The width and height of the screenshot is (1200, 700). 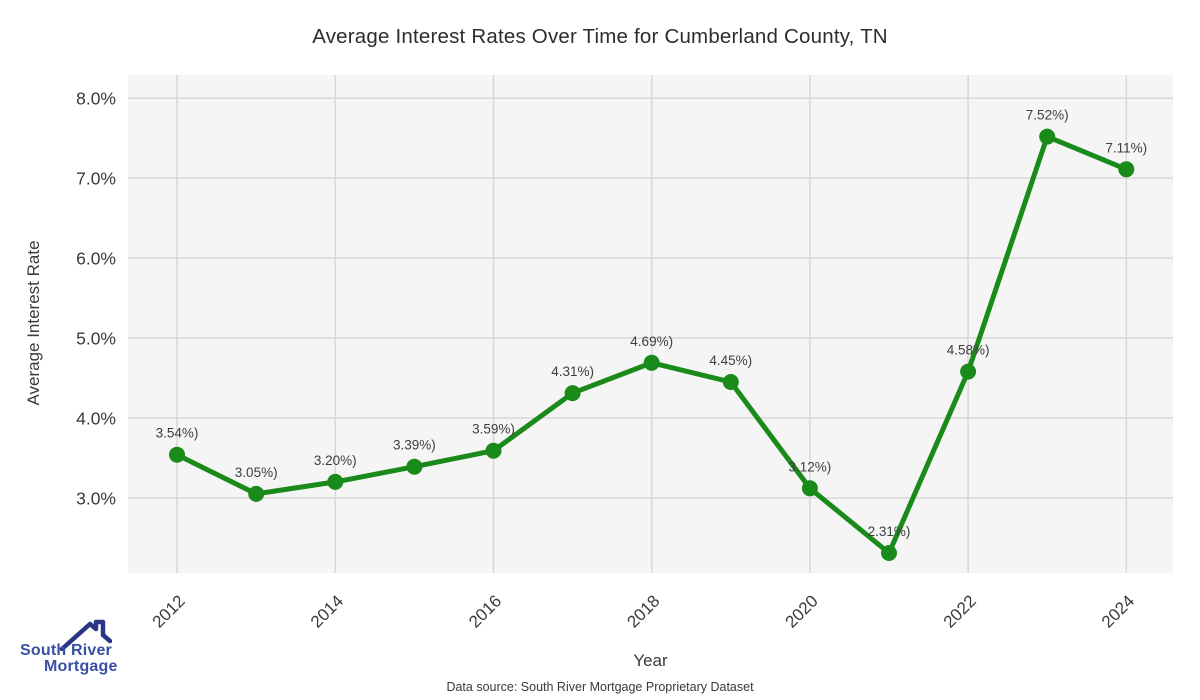 I want to click on point-label: 3.20%), so click(x=335, y=460).